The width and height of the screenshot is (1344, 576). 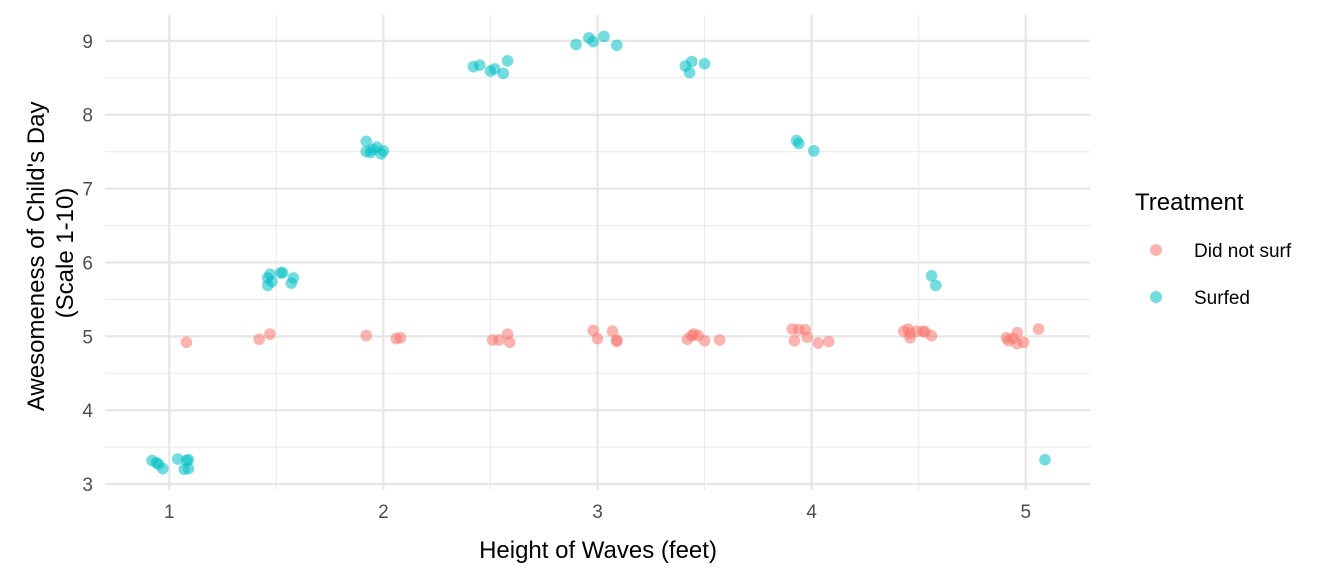 I want to click on legend: Treatment Did not surf Surfed, so click(x=1213, y=249).